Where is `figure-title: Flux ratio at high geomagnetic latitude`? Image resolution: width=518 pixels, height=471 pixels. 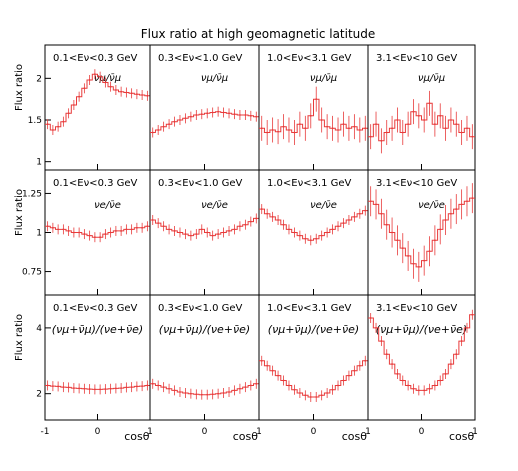
figure-title: Flux ratio at high geomagnetic latitude is located at coordinates (258, 34).